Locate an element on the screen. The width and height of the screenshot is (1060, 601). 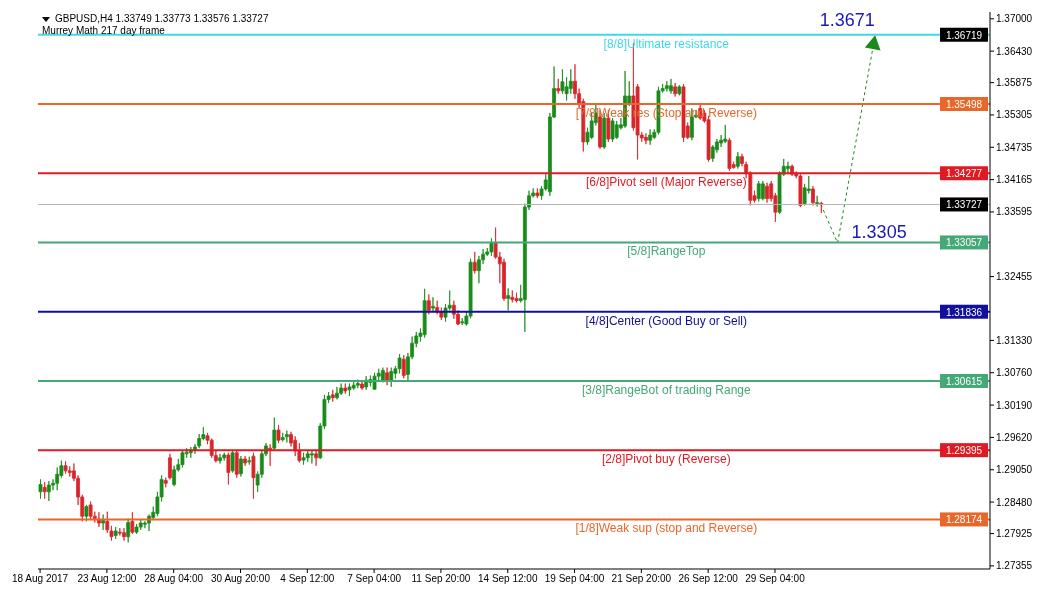
y-tick-label: 1.33595 is located at coordinates (1014, 212).